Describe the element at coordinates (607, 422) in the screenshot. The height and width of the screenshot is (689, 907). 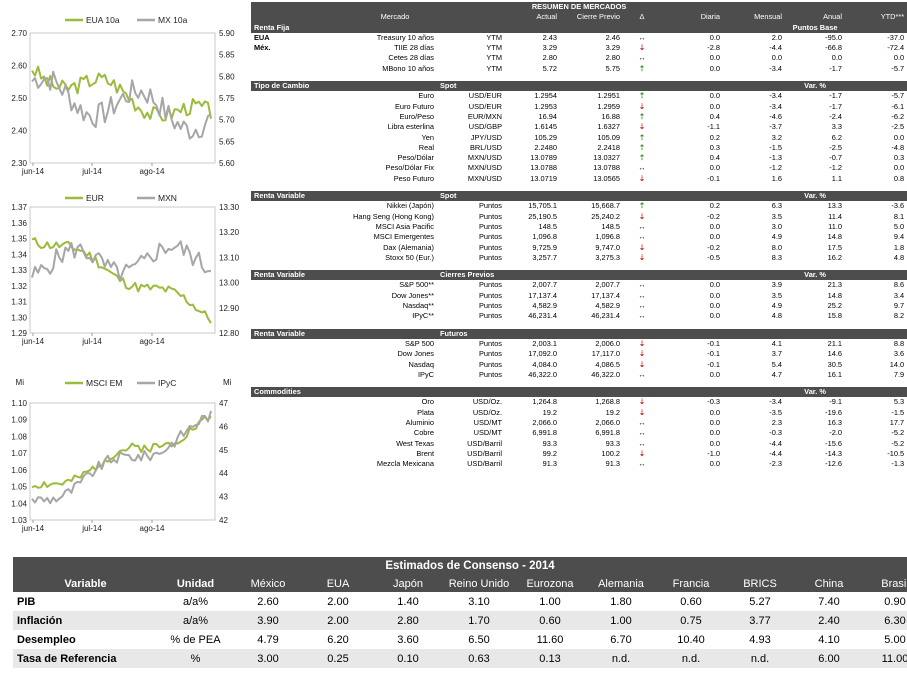
I see `value-previous: 2,066.0` at that location.